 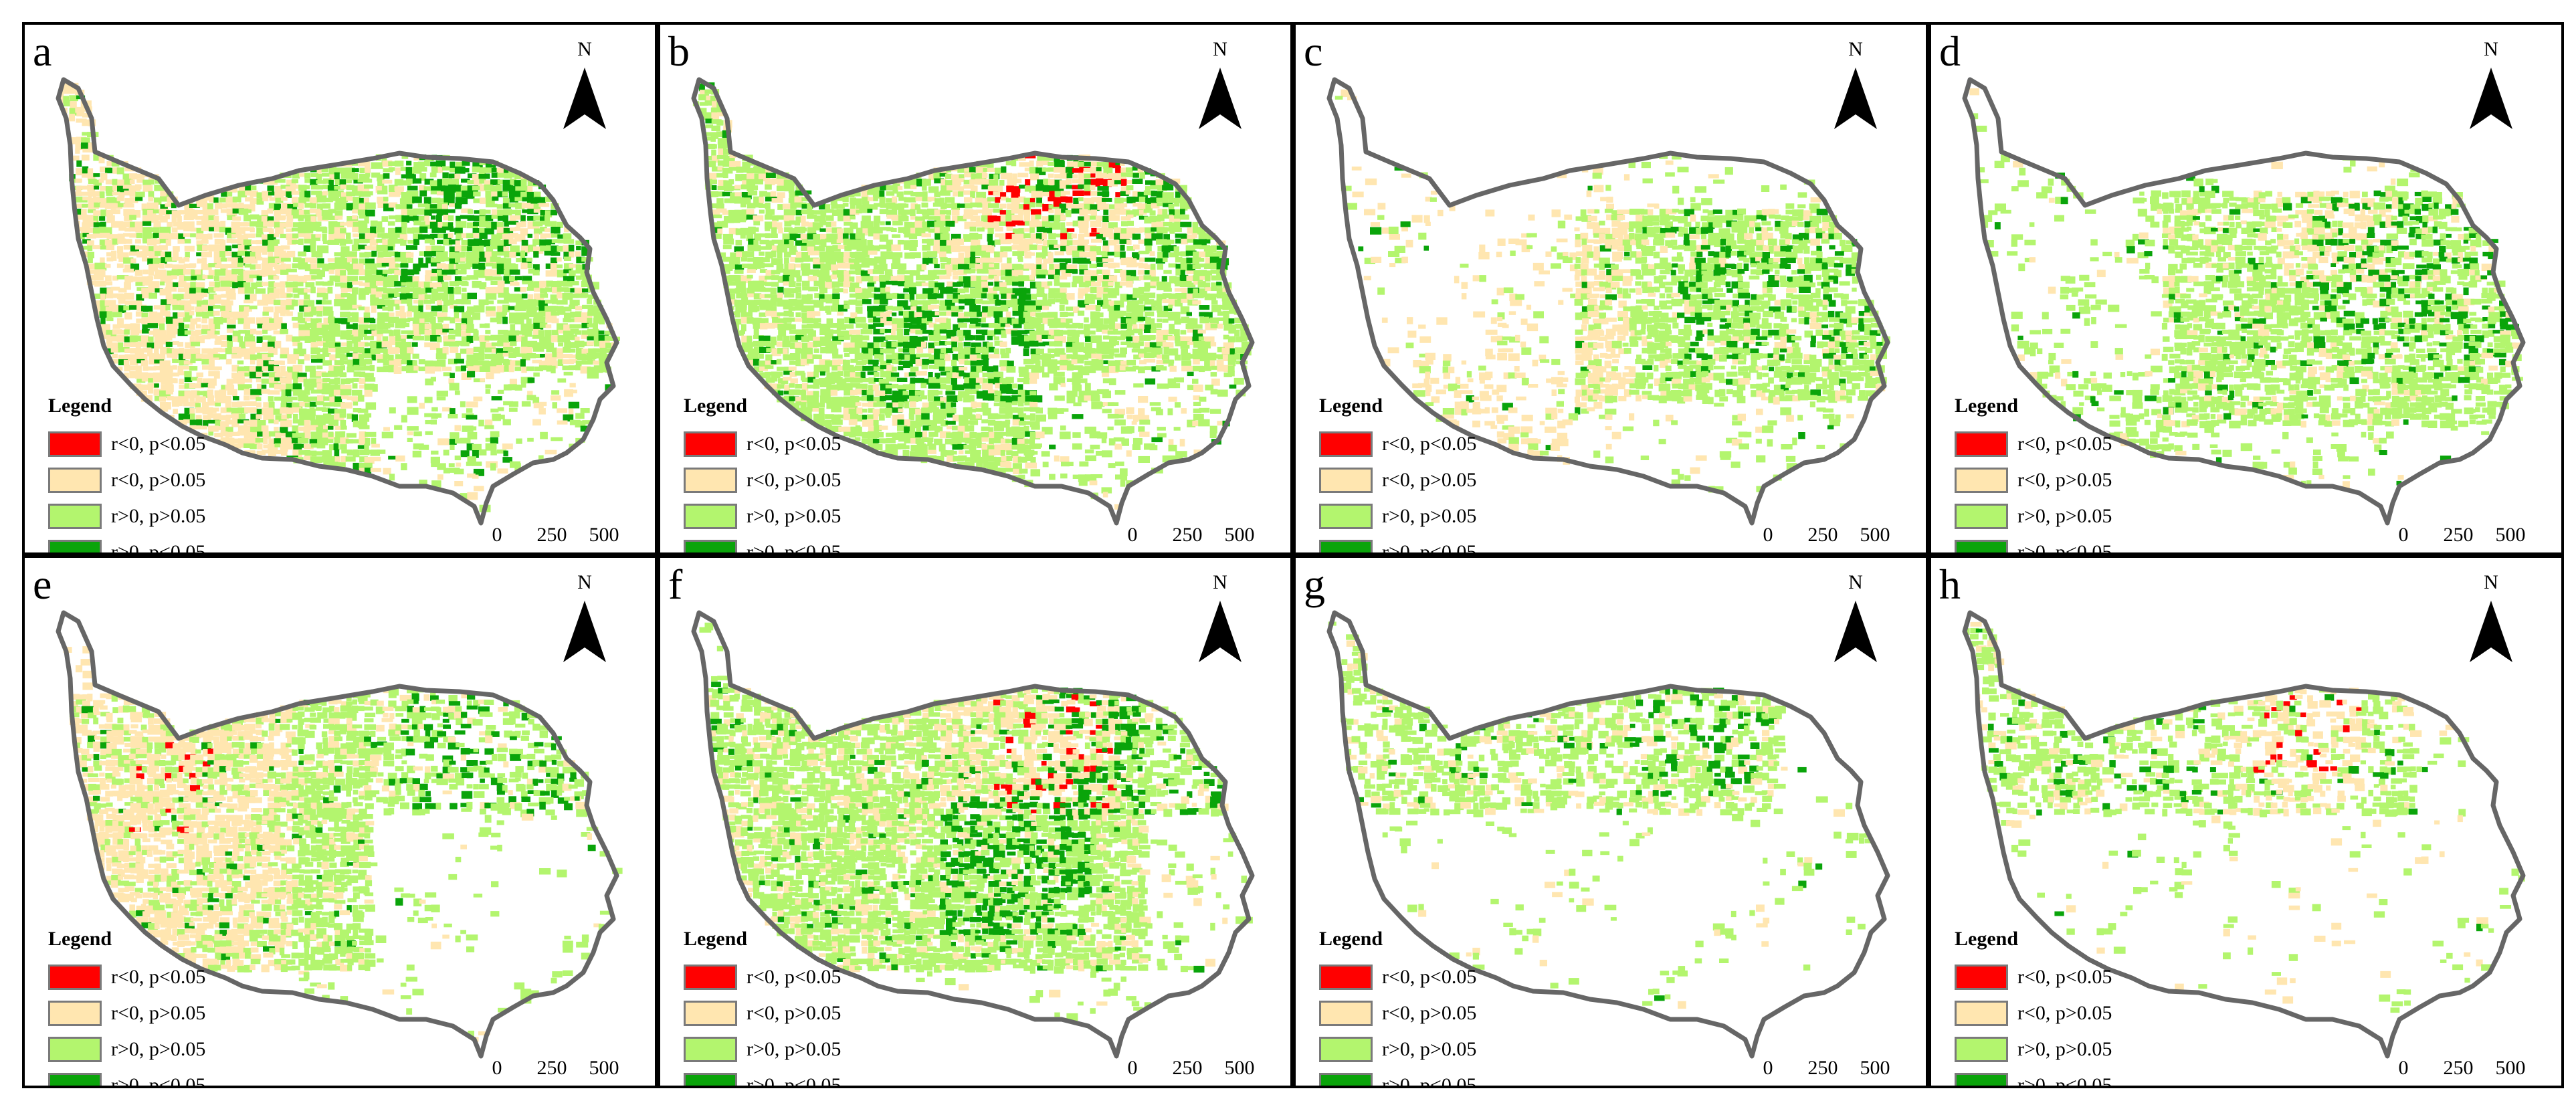 I want to click on map-panel-f: f N Legend r<0, p<0.05 r<0, p>0.05, so click(x=975, y=821).